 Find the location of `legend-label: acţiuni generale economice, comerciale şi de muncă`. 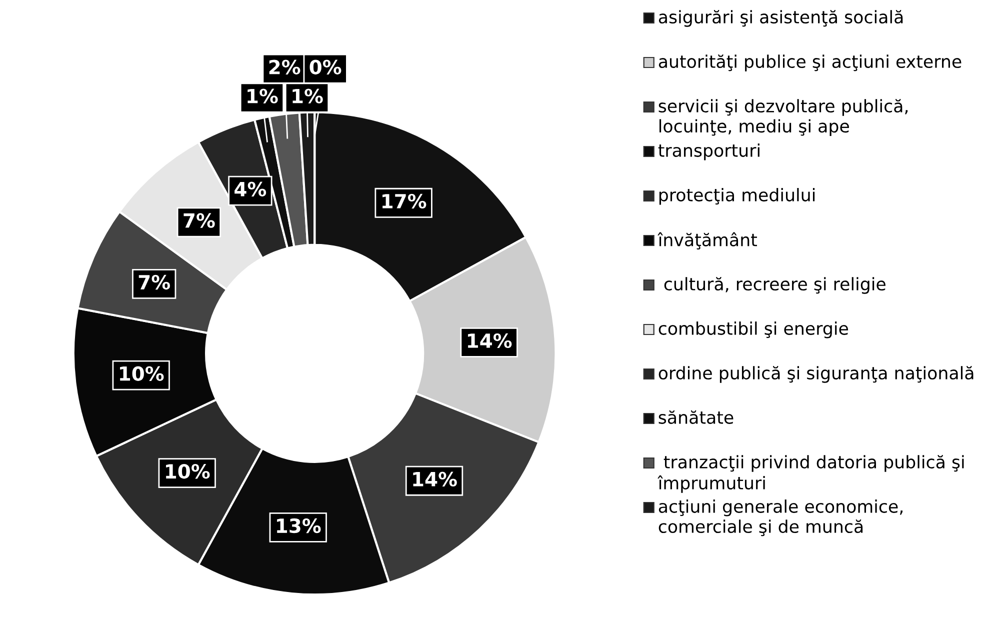

legend-label: acţiuni generale economice, comerciale şi de muncă is located at coordinates (780, 518).